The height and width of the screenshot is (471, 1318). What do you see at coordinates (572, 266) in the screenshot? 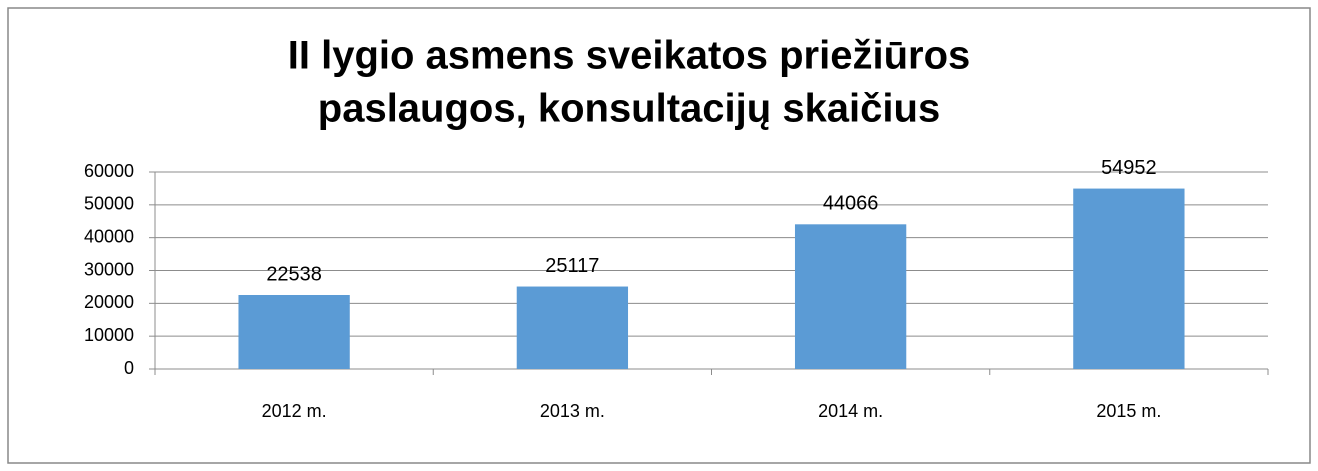
I see `value-label: 25117` at bounding box center [572, 266].